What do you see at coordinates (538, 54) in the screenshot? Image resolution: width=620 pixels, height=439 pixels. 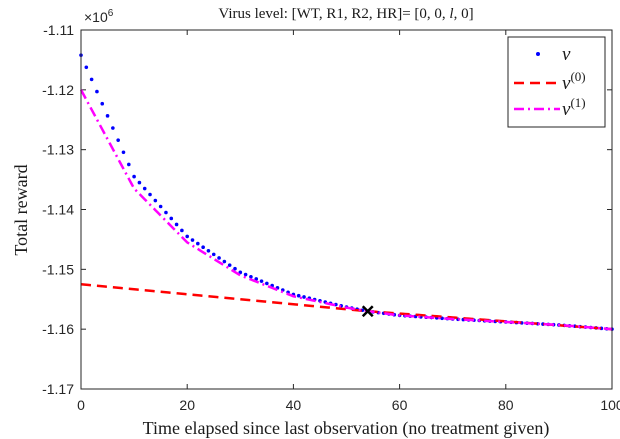 I see `legend-swatch` at bounding box center [538, 54].